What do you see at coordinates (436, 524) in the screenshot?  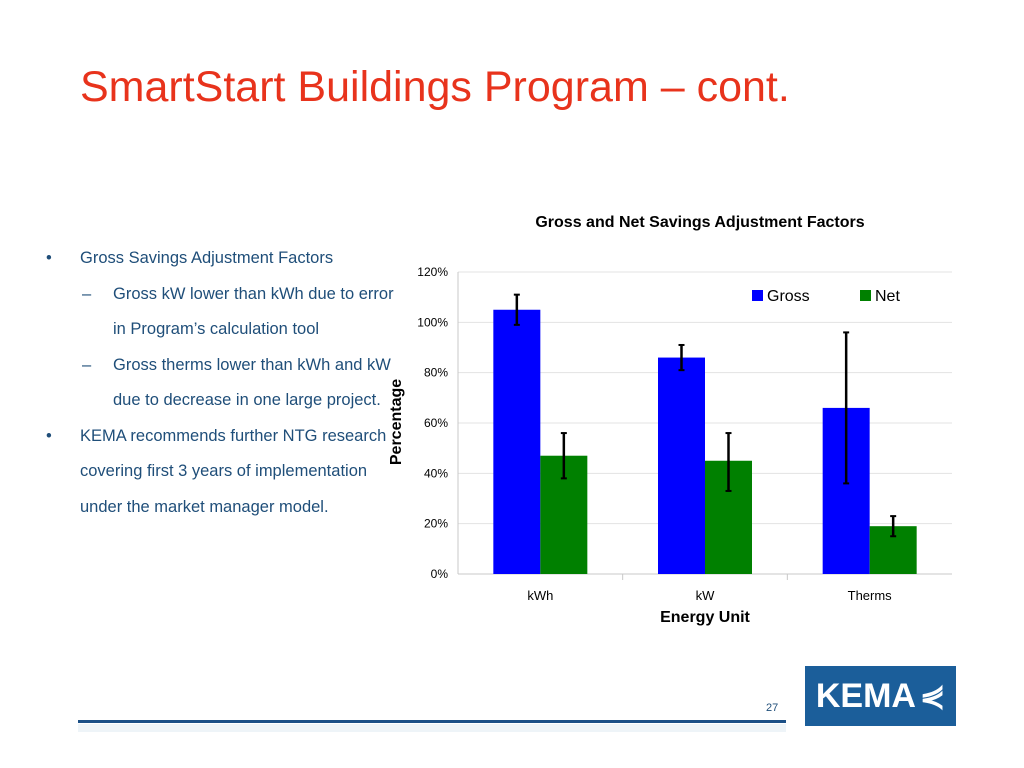 I see `y-tick-label: 20%` at bounding box center [436, 524].